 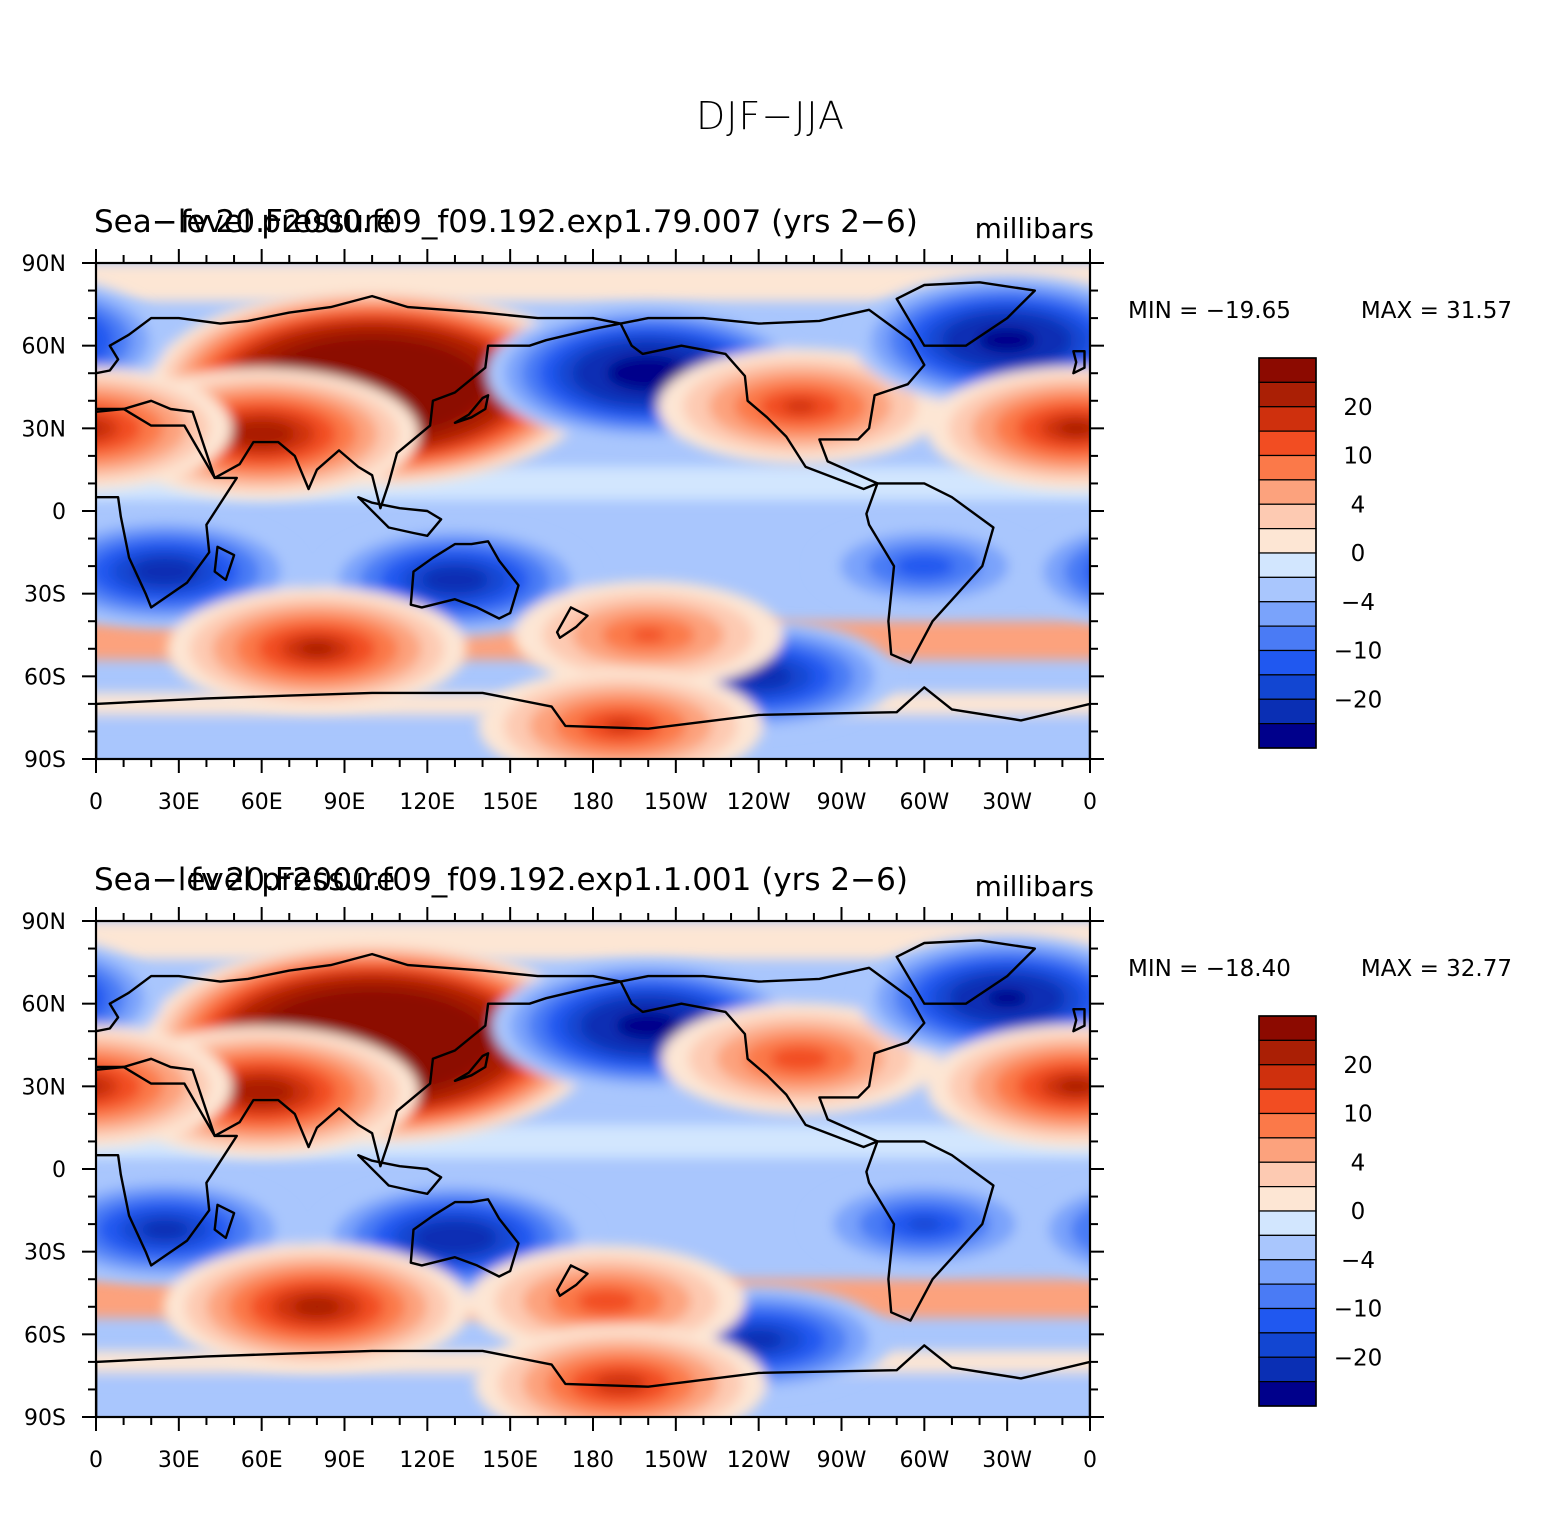 I want to click on eurasia-coast, so click(x=359, y=1060).